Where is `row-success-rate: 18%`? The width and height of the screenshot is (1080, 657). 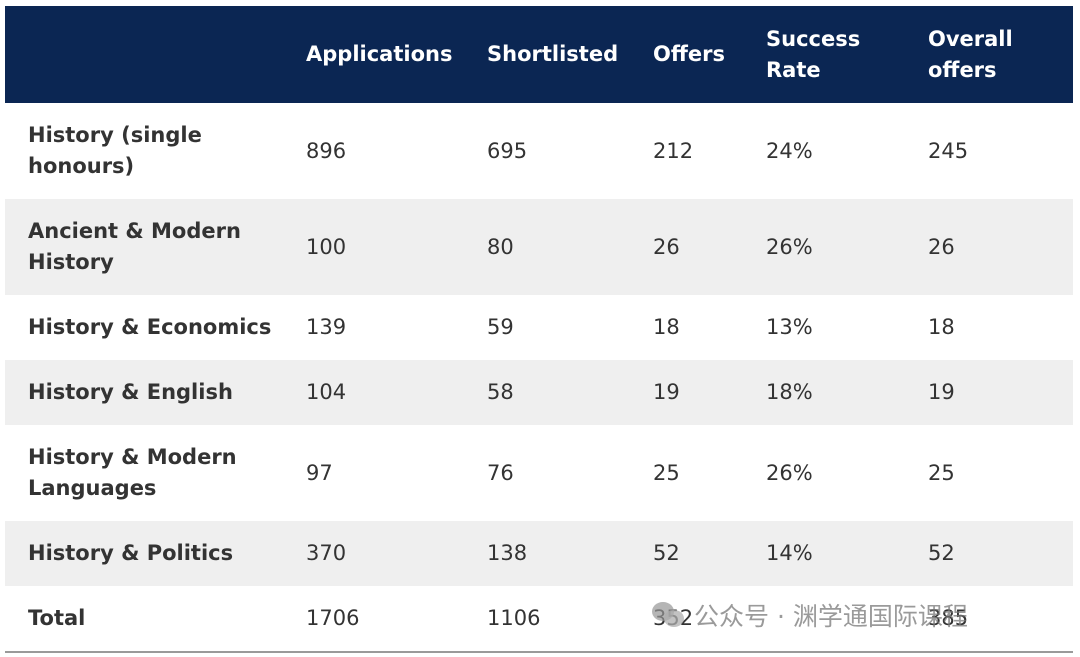 row-success-rate: 18% is located at coordinates (789, 392).